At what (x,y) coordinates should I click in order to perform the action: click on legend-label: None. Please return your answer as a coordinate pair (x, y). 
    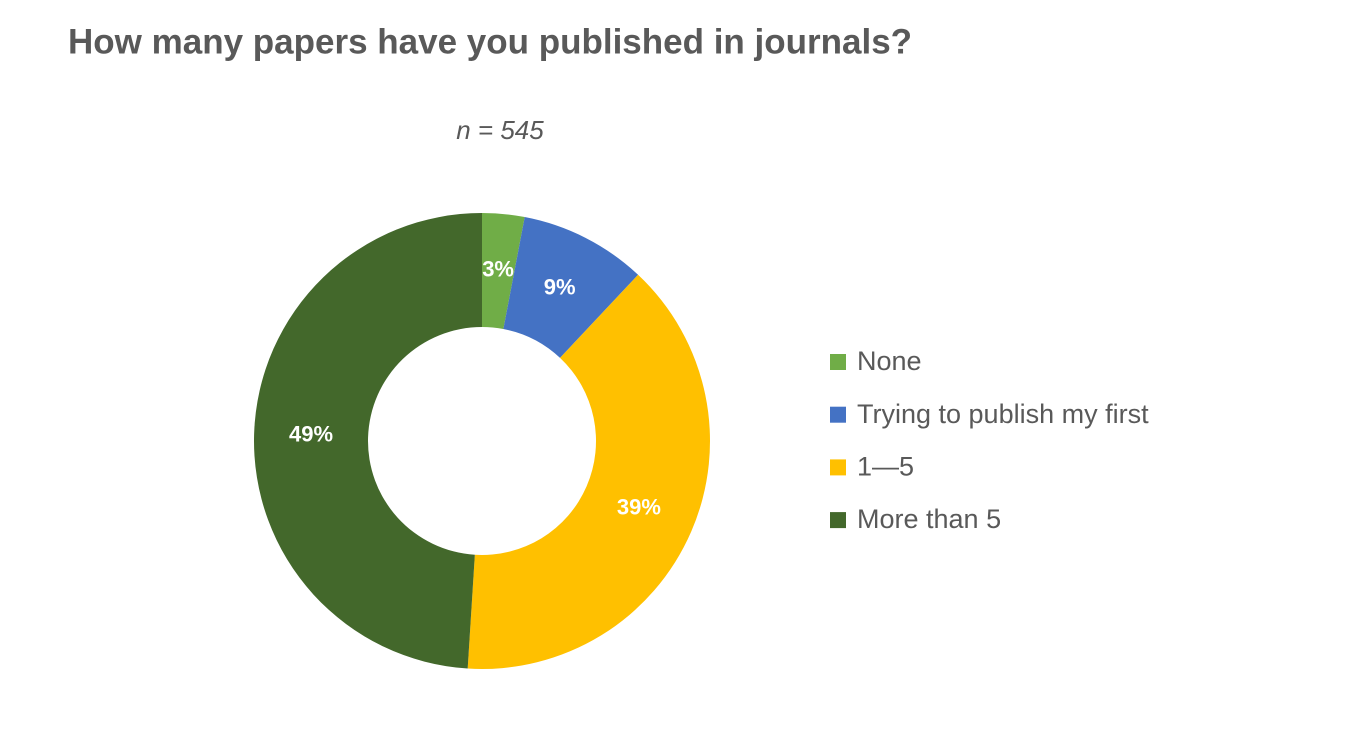
    Looking at the image, I should click on (889, 361).